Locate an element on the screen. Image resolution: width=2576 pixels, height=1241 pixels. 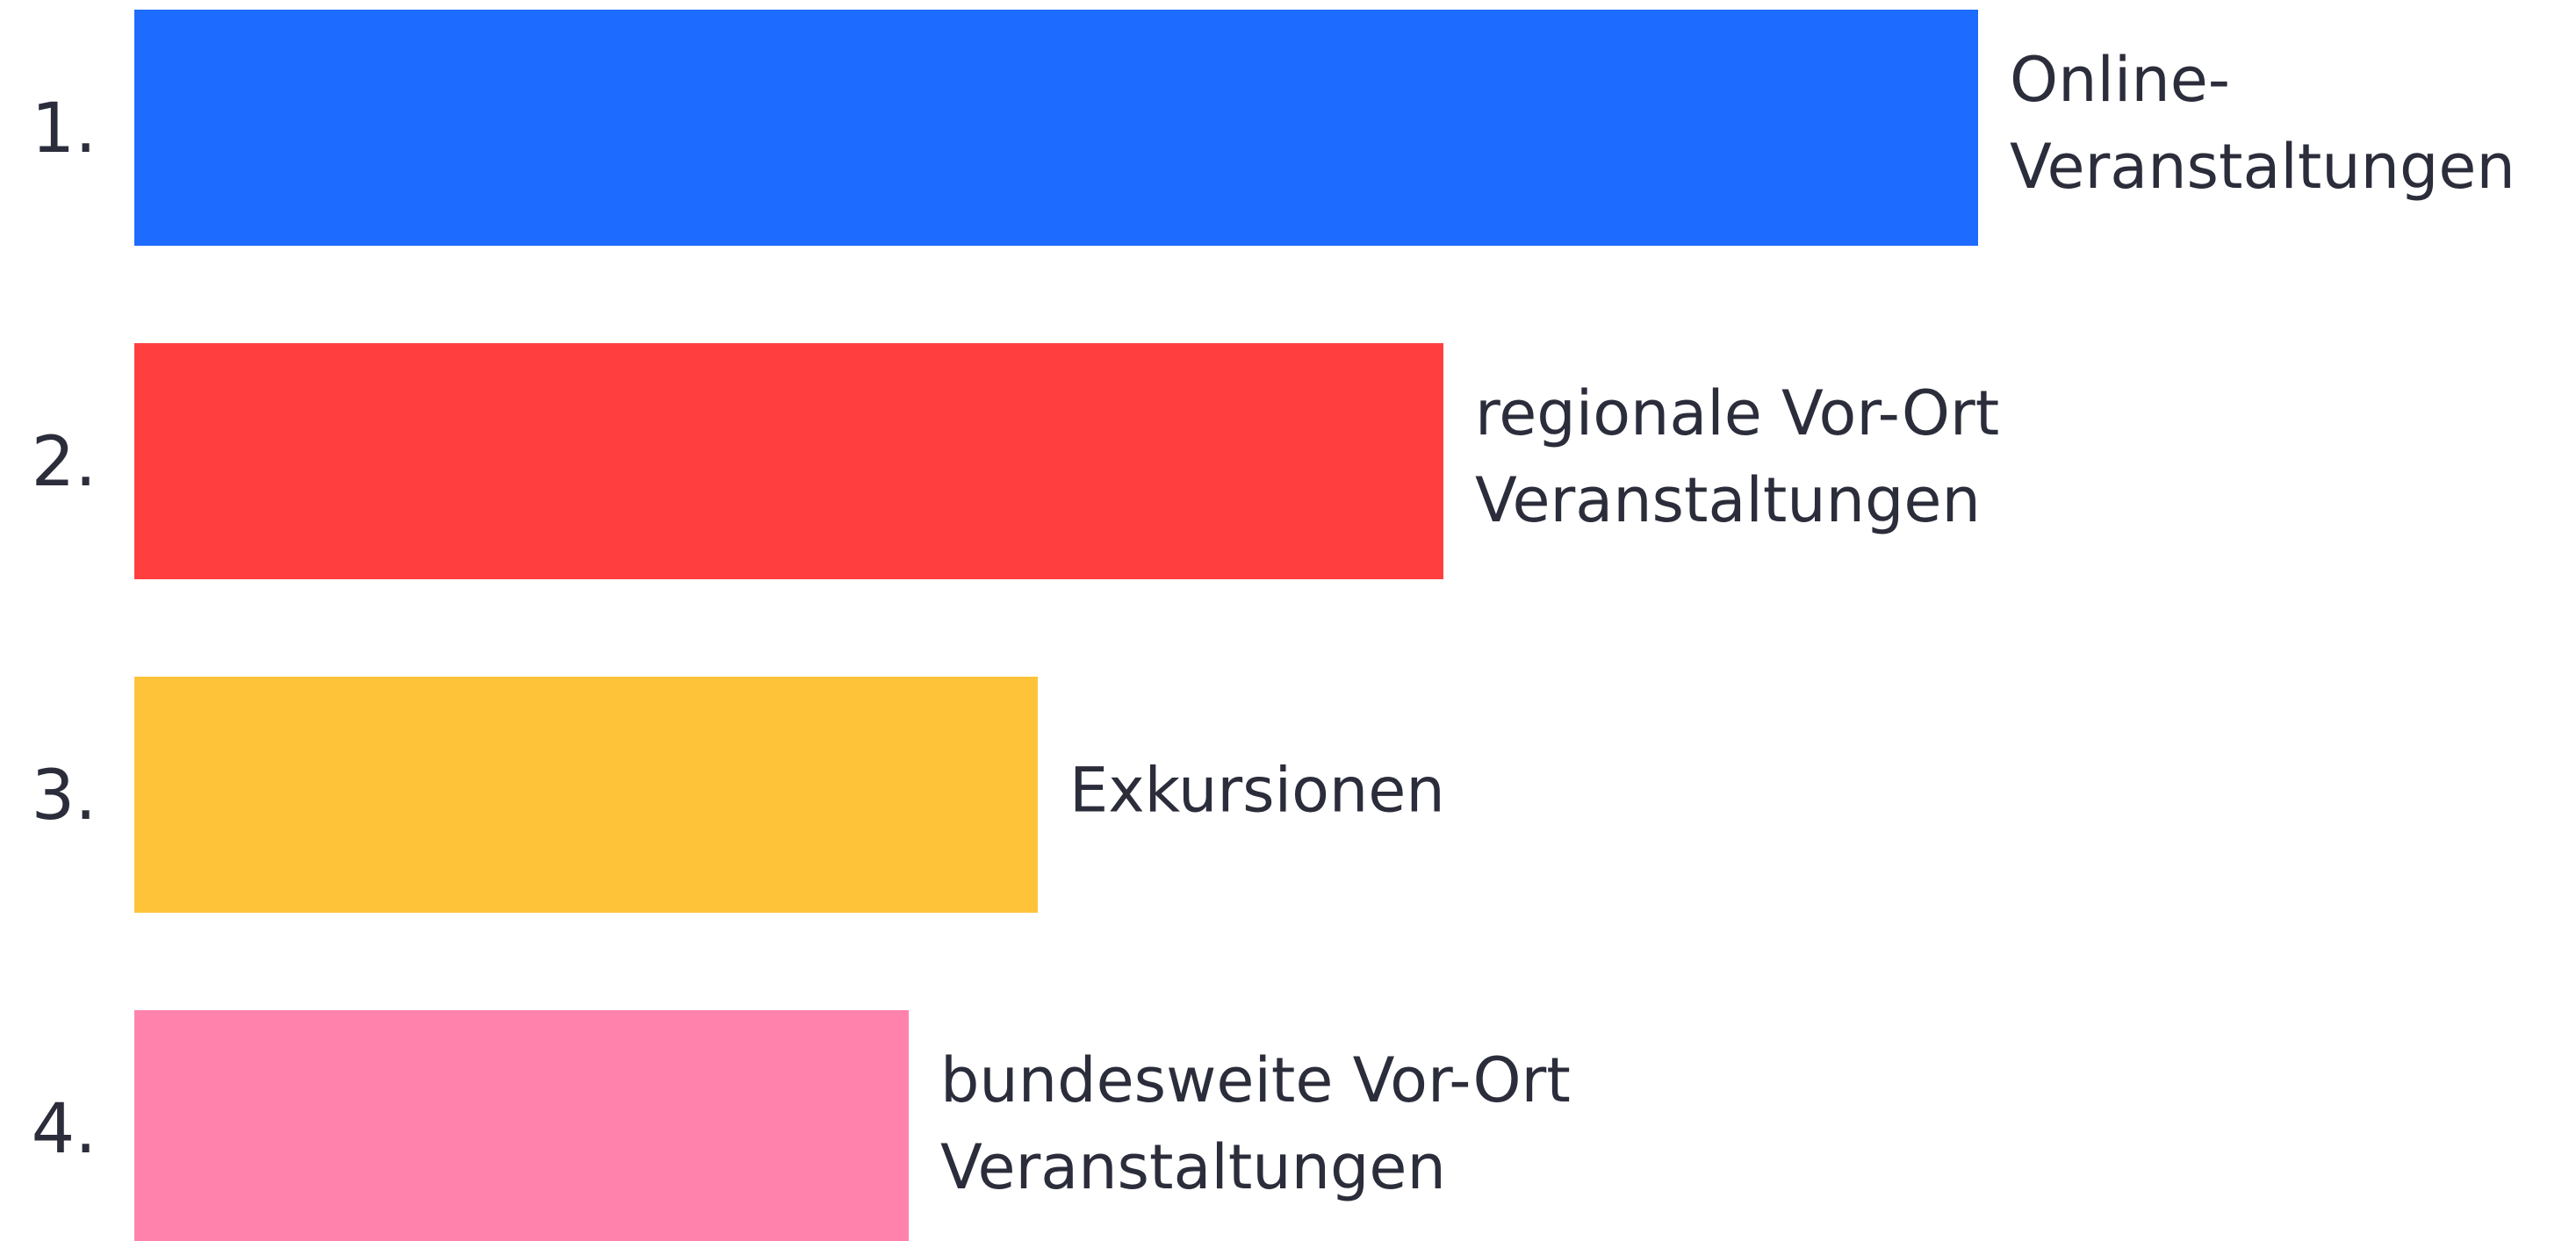
rank-label: 4. is located at coordinates (64, 1129).